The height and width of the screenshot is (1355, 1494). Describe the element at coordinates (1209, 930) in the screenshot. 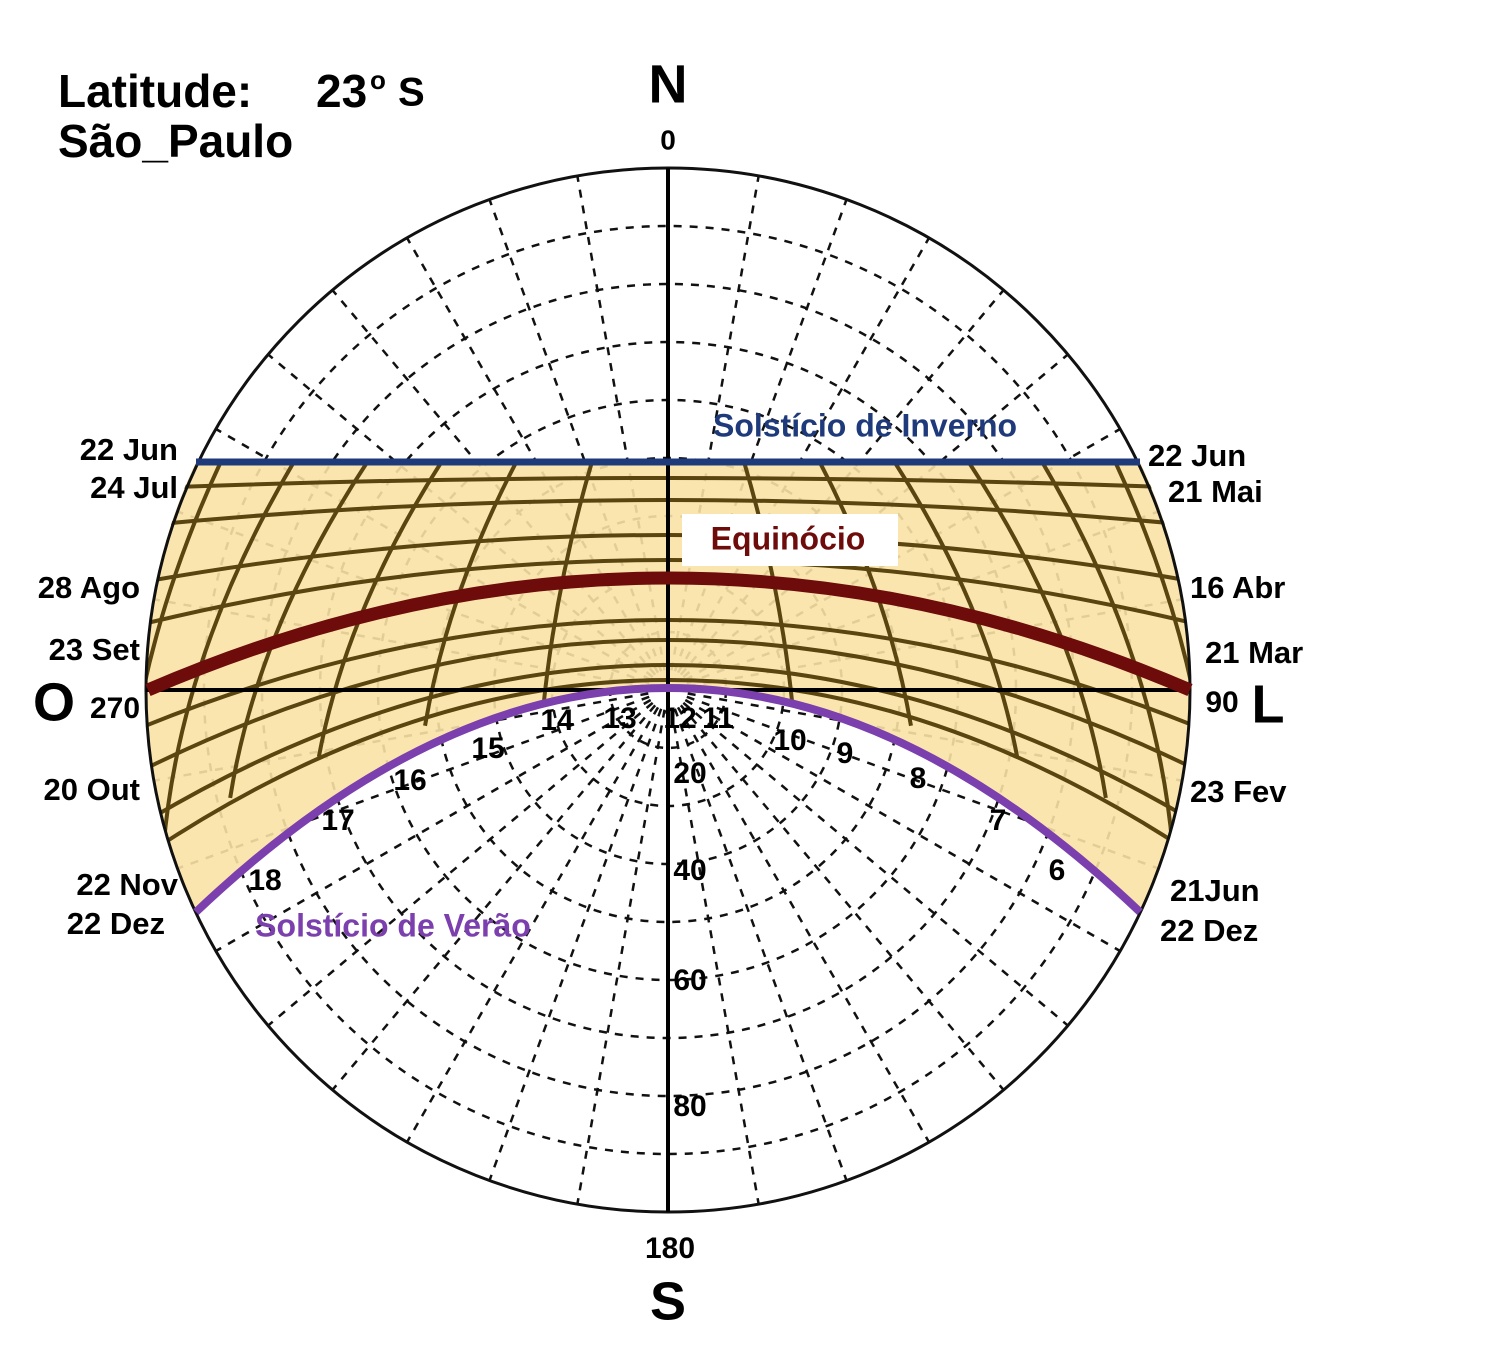

I see `date-label-right: 22 Dez` at that location.